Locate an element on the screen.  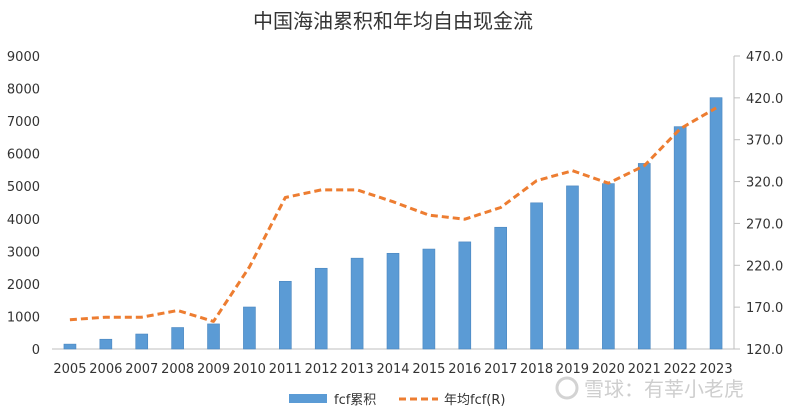
left-tick-label: 6000 is located at coordinates (23, 155).